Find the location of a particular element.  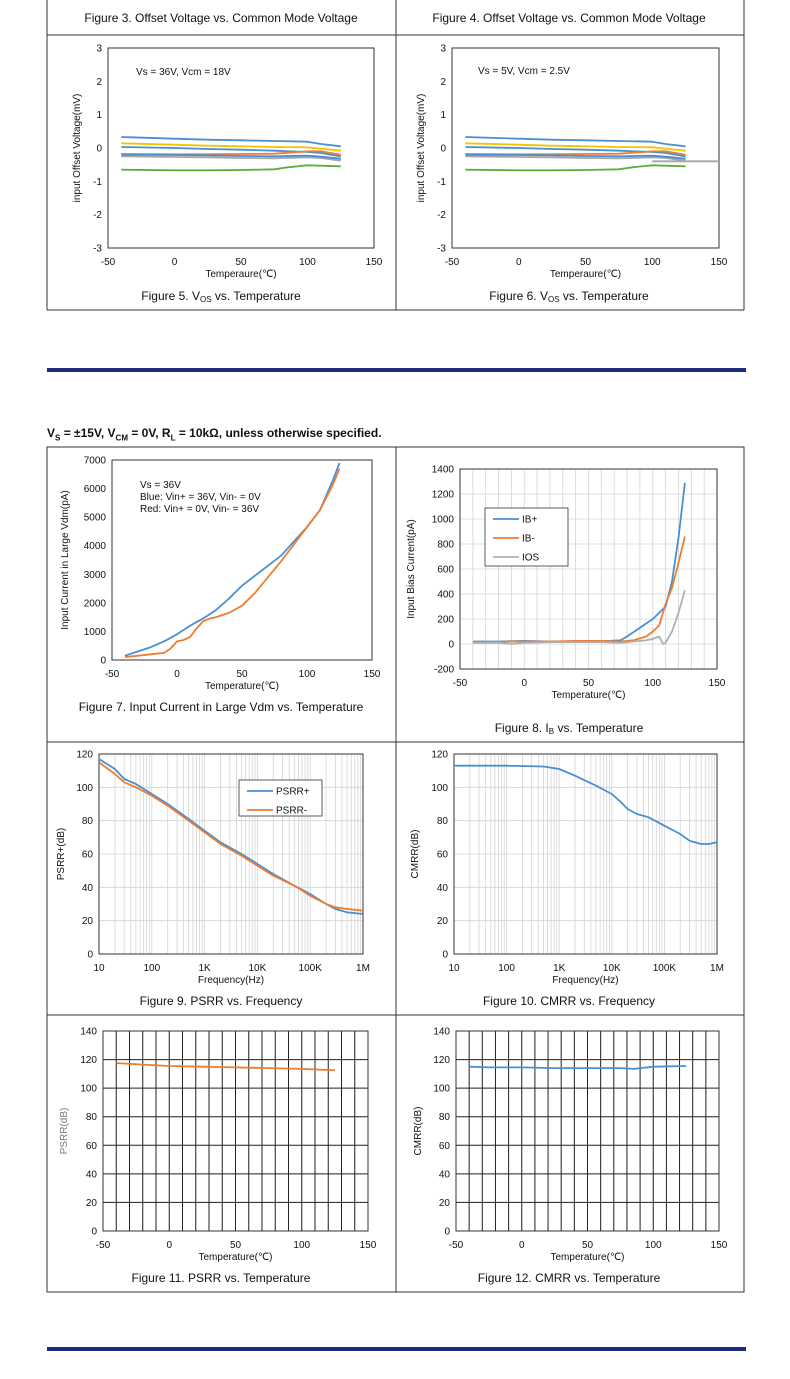

fig10-xtick-label: 1M is located at coordinates (717, 968).